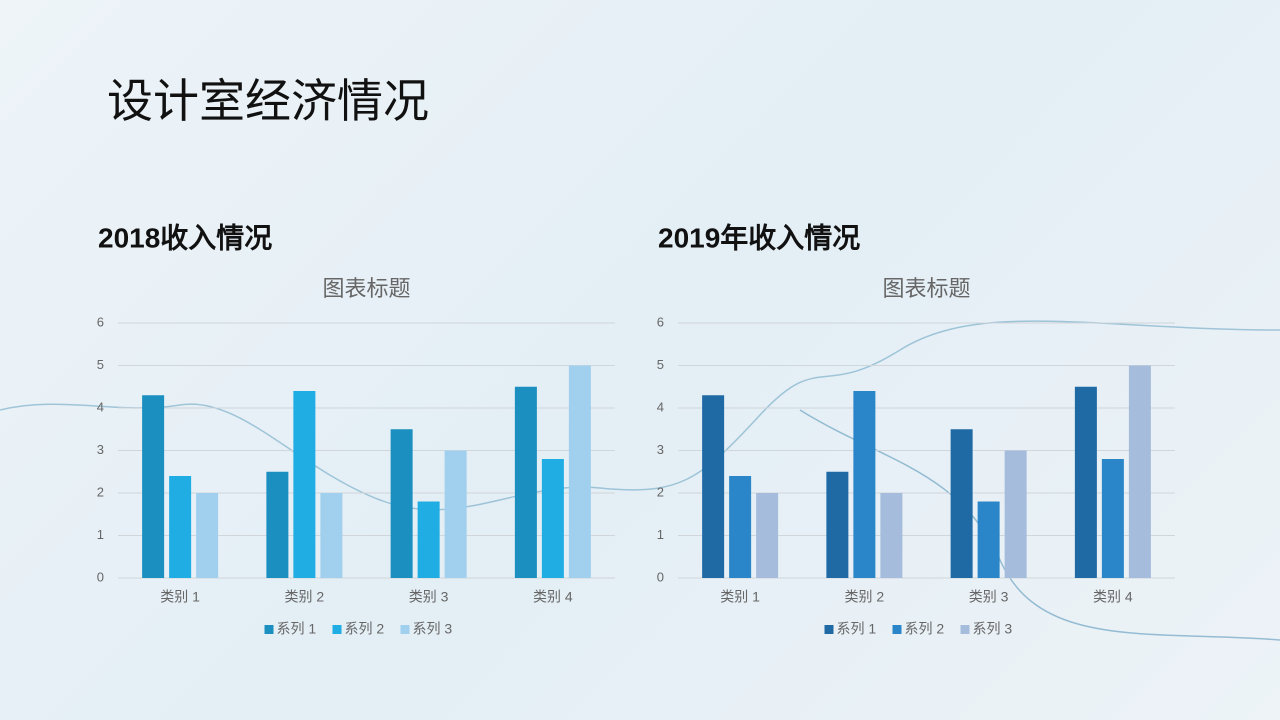  What do you see at coordinates (268, 101) in the screenshot?
I see `slide-title: 设计室经济情况` at bounding box center [268, 101].